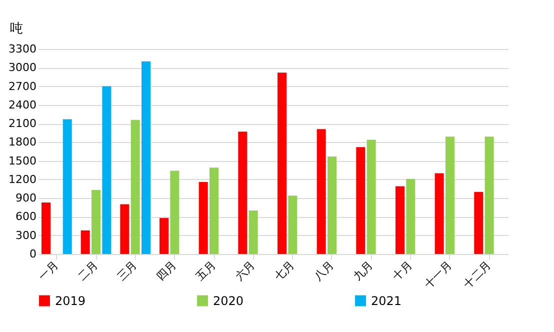 Image resolution: width=554 pixels, height=332 pixels. I want to click on x-tick-label: 二月, so click(88, 271).